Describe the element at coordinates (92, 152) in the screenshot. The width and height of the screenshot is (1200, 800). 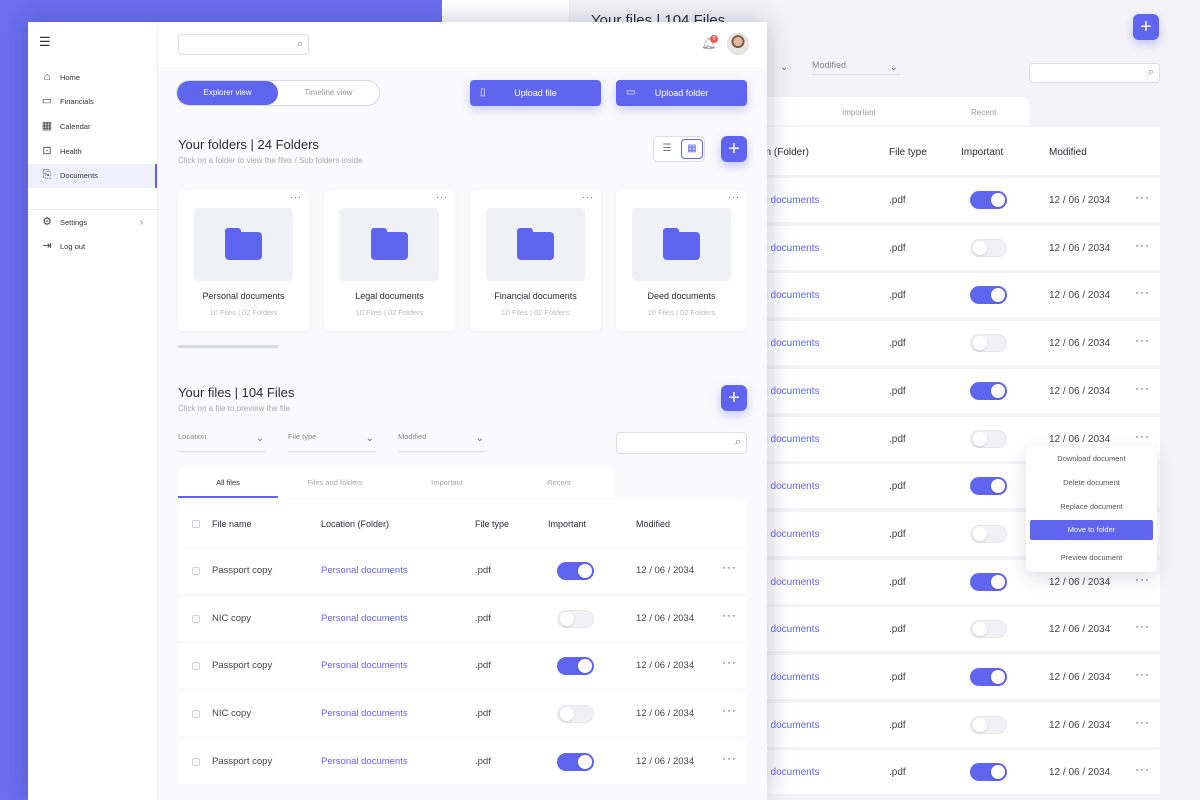
I see `sidebar-item-health: ⊡ Health` at that location.